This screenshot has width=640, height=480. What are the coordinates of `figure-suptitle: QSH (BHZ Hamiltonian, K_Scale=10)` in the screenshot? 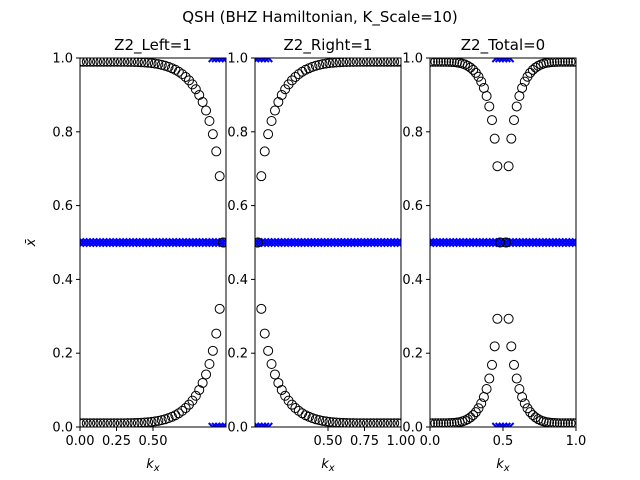 It's located at (319, 17).